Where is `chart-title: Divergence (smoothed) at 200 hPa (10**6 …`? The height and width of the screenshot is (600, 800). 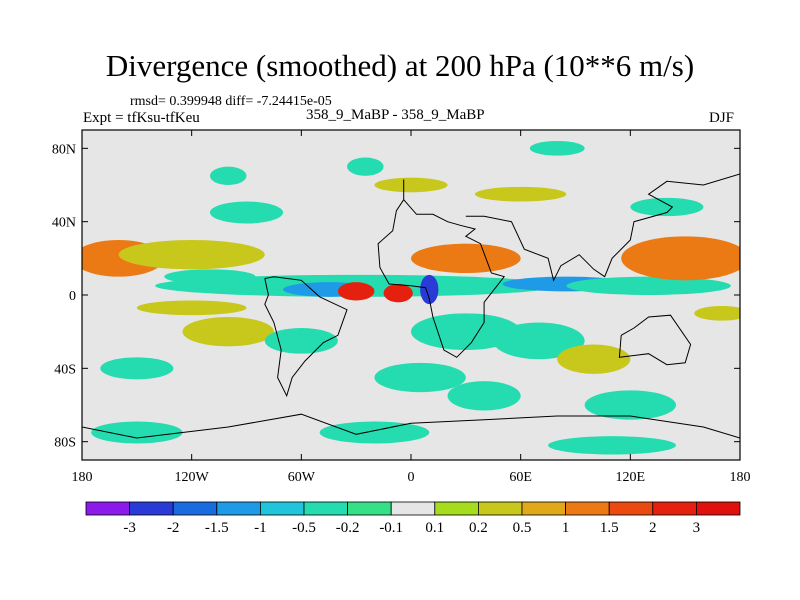
chart-title: Divergence (smoothed) at 200 hPa (10**6 … is located at coordinates (400, 65).